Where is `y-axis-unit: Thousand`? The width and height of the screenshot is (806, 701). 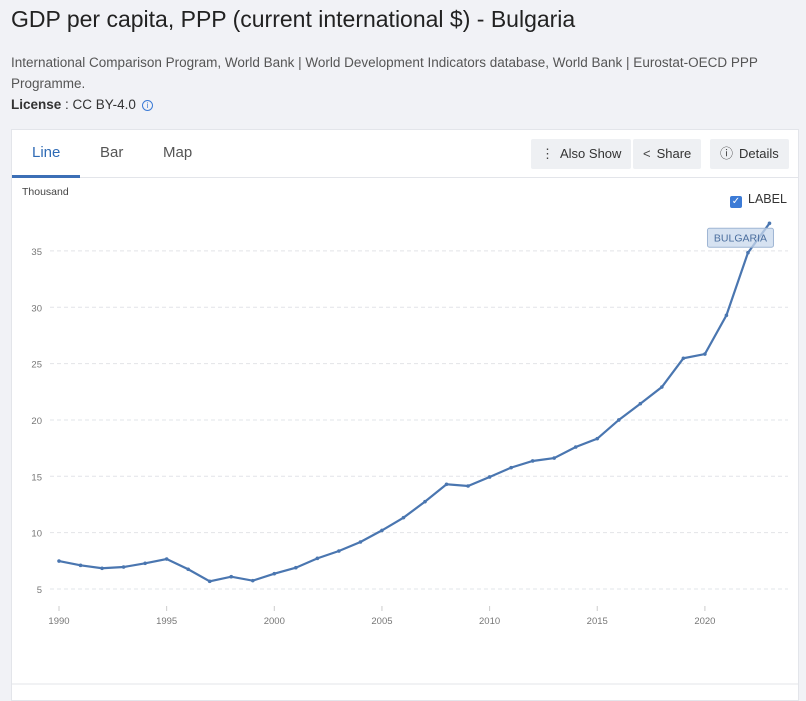 y-axis-unit: Thousand is located at coordinates (45, 192).